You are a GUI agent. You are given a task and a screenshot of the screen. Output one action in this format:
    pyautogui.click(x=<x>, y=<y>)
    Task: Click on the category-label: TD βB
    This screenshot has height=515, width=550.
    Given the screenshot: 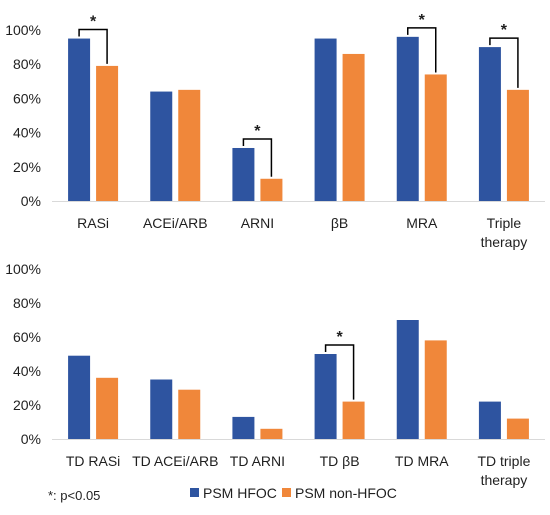 What is the action you would take?
    pyautogui.click(x=340, y=461)
    